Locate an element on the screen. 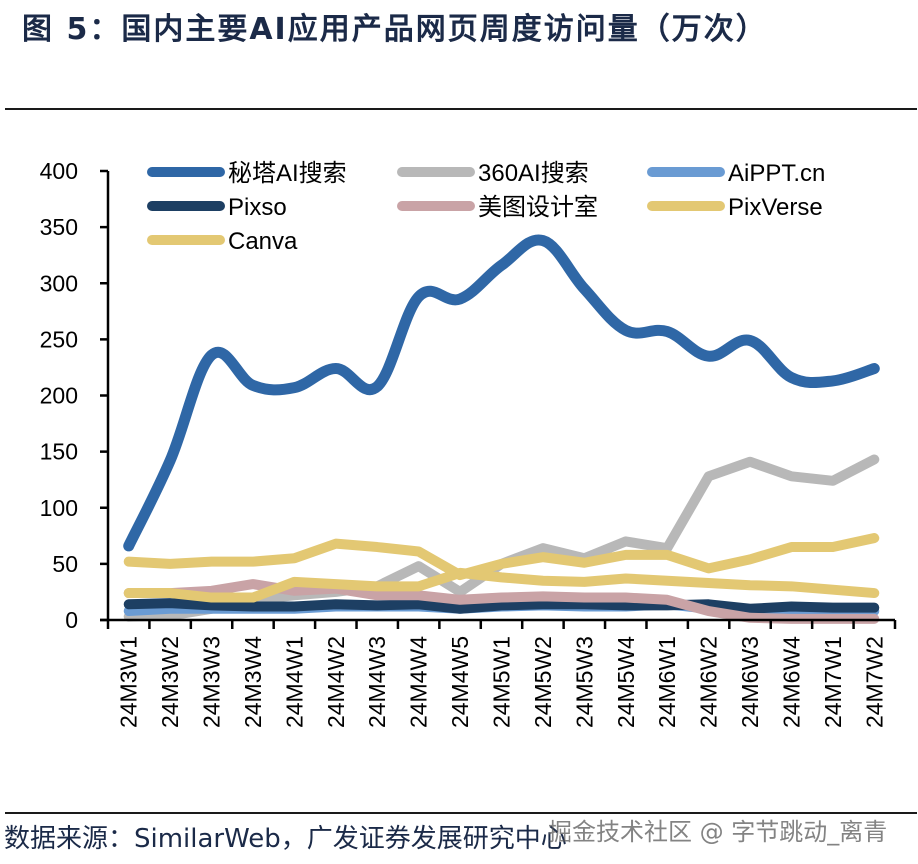  x-tick-label: 24M3W3 is located at coordinates (212, 682).